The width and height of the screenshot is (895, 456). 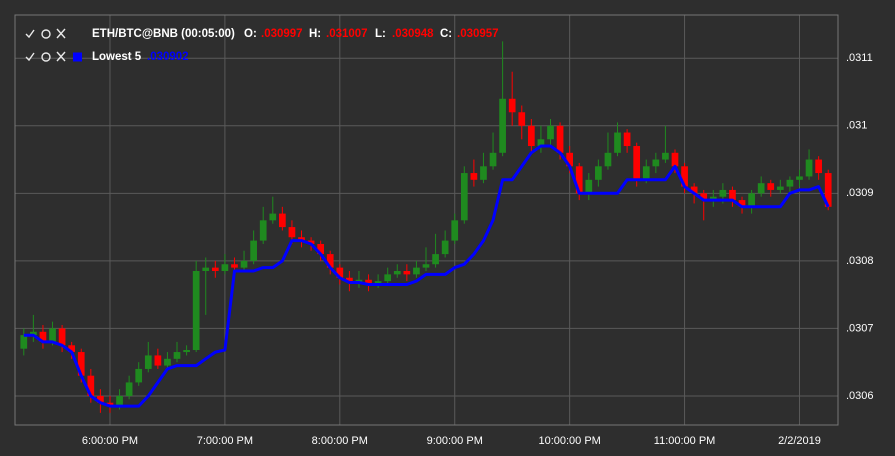 I want to click on x-tick-label: 7:00:00 PM, so click(x=225, y=441).